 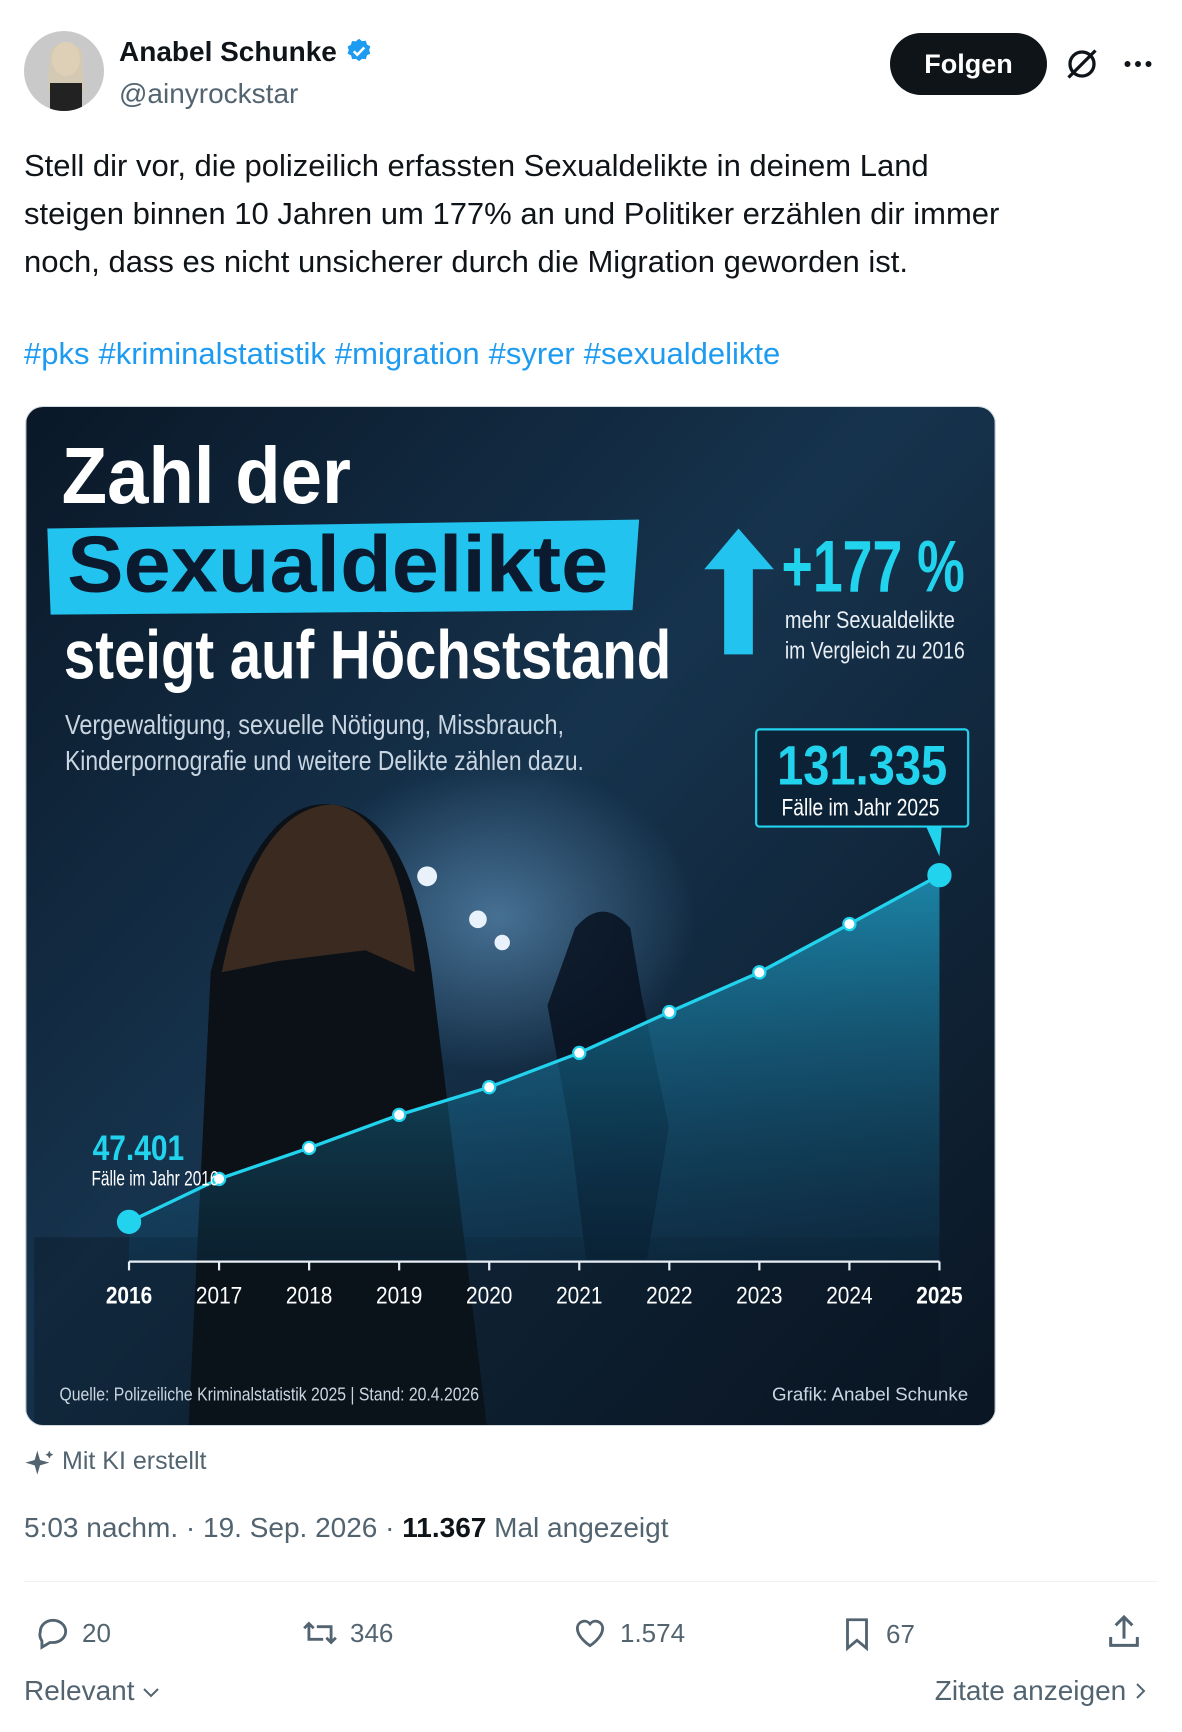 I want to click on chevron-right, so click(x=1141, y=1691).